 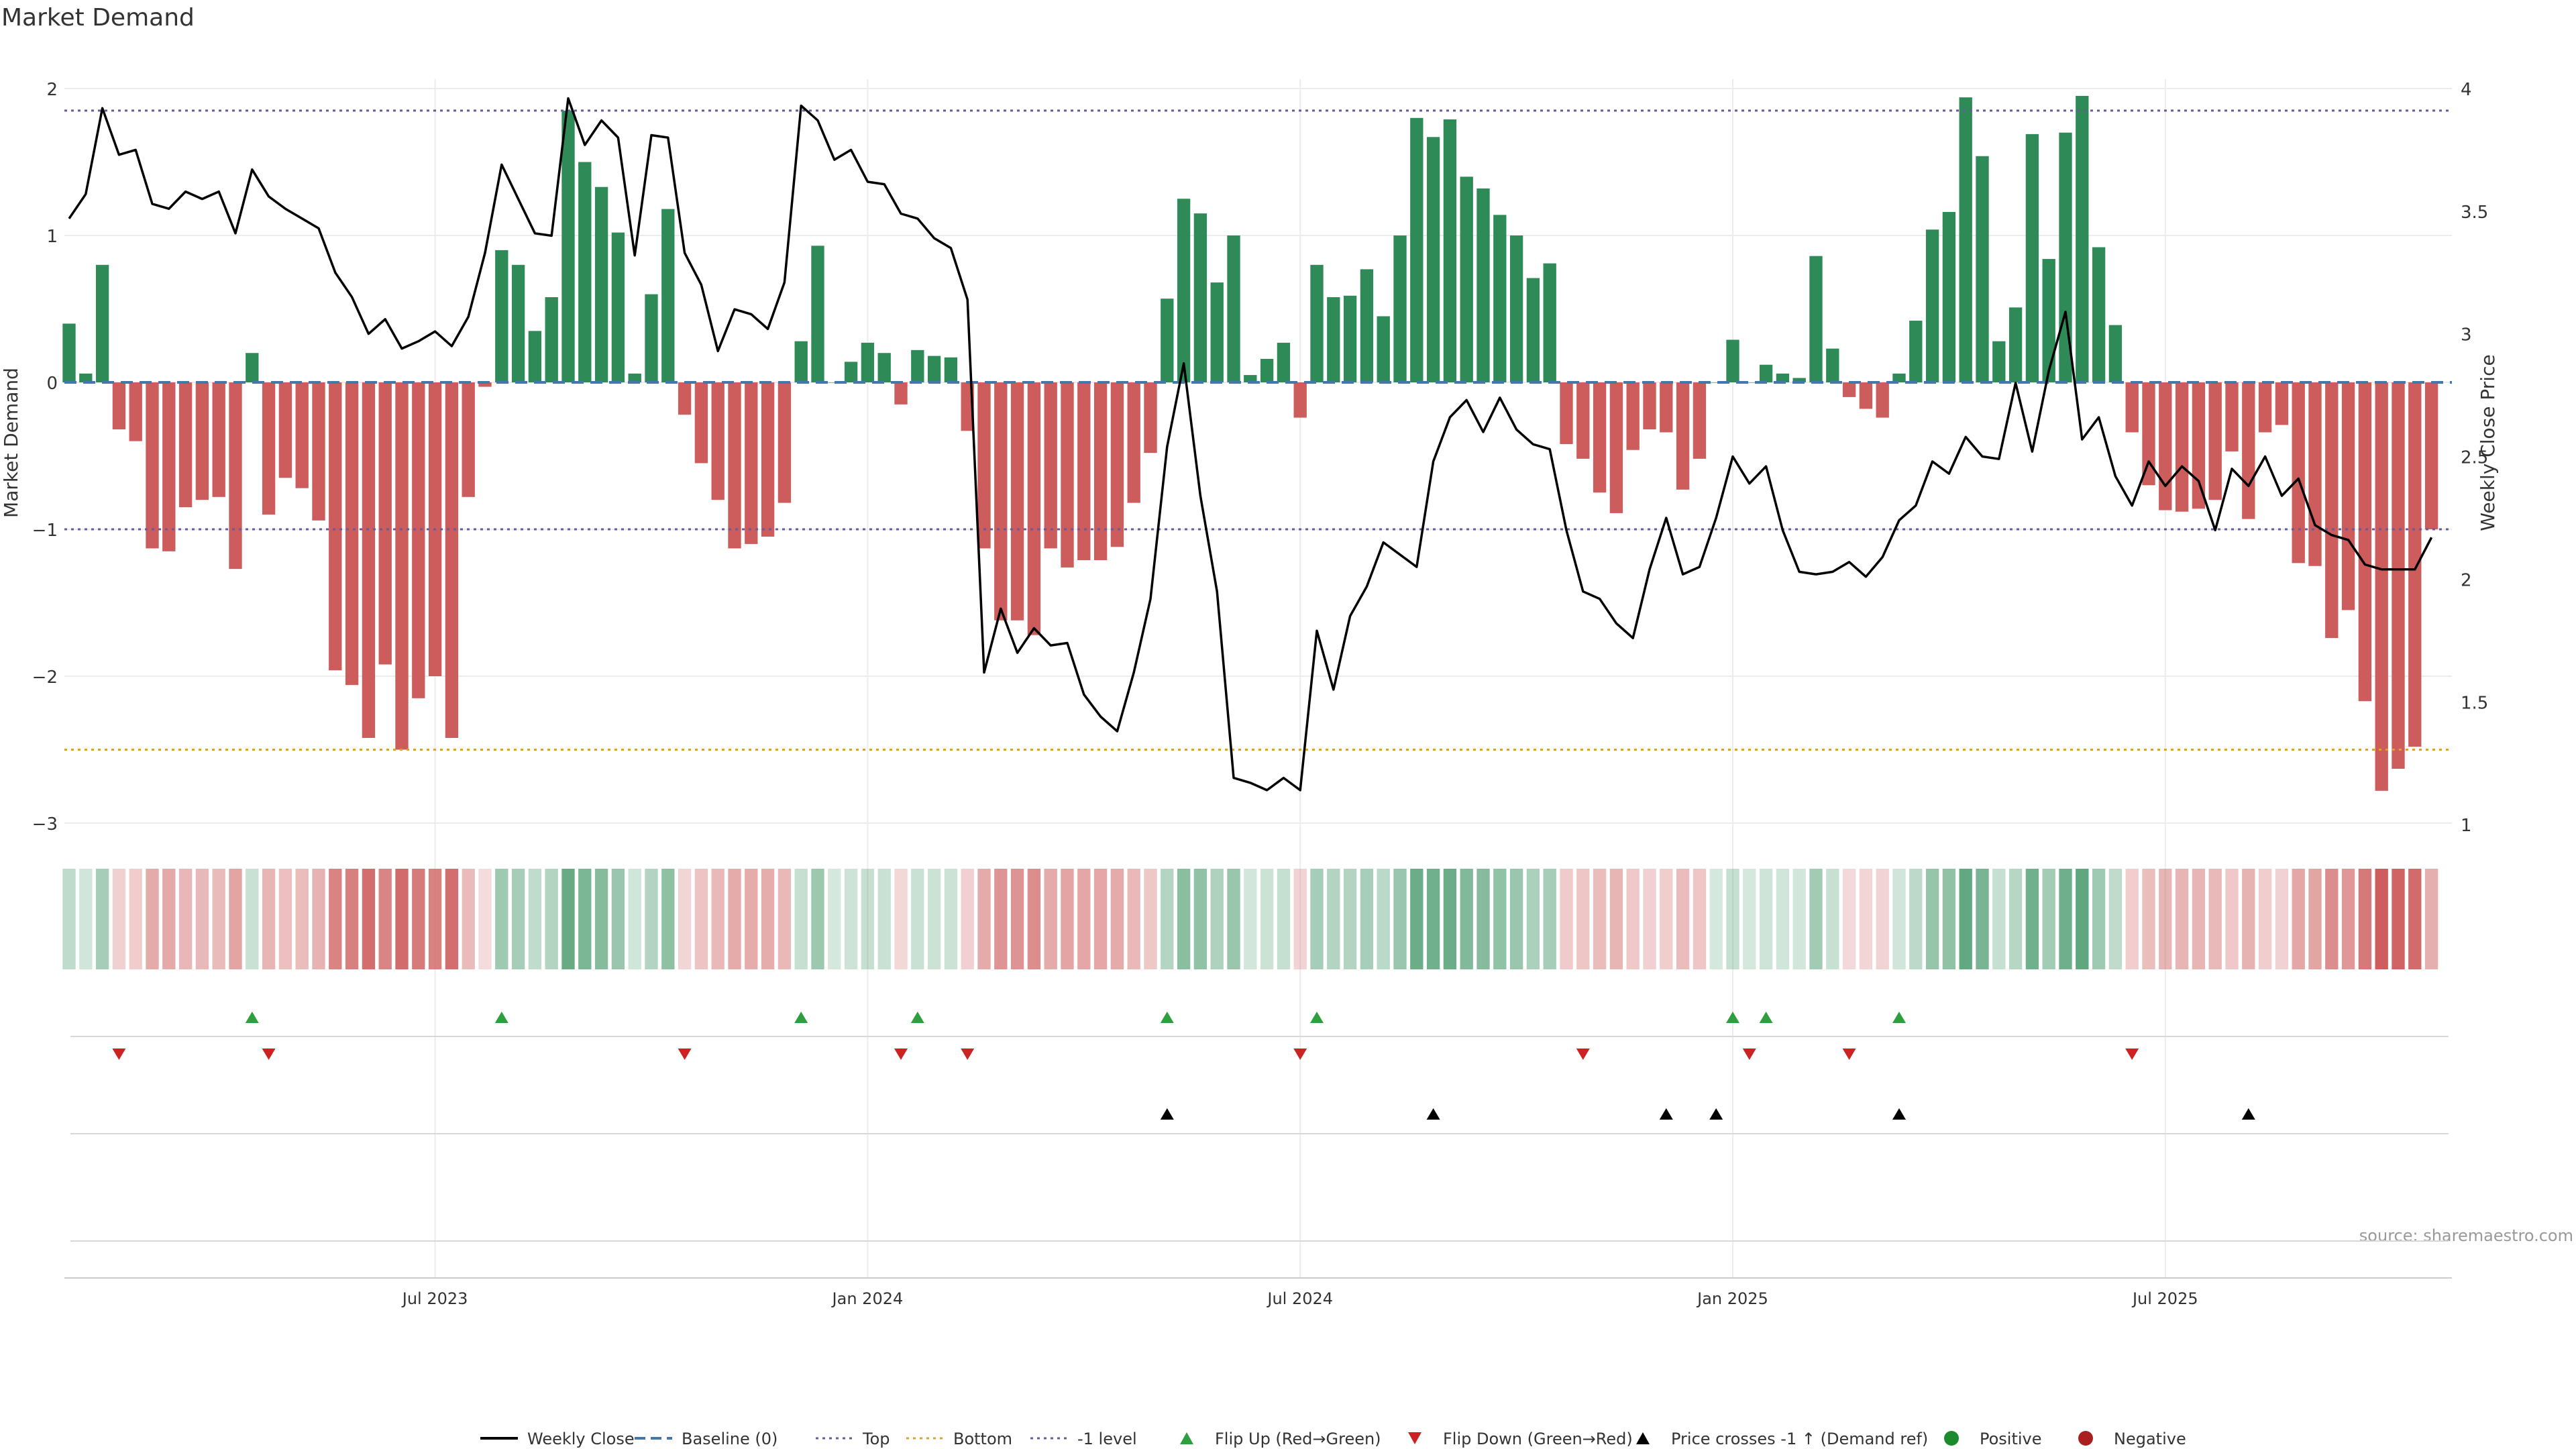 I want to click on right-axis-label: Weekly Close Price, so click(x=2488, y=442).